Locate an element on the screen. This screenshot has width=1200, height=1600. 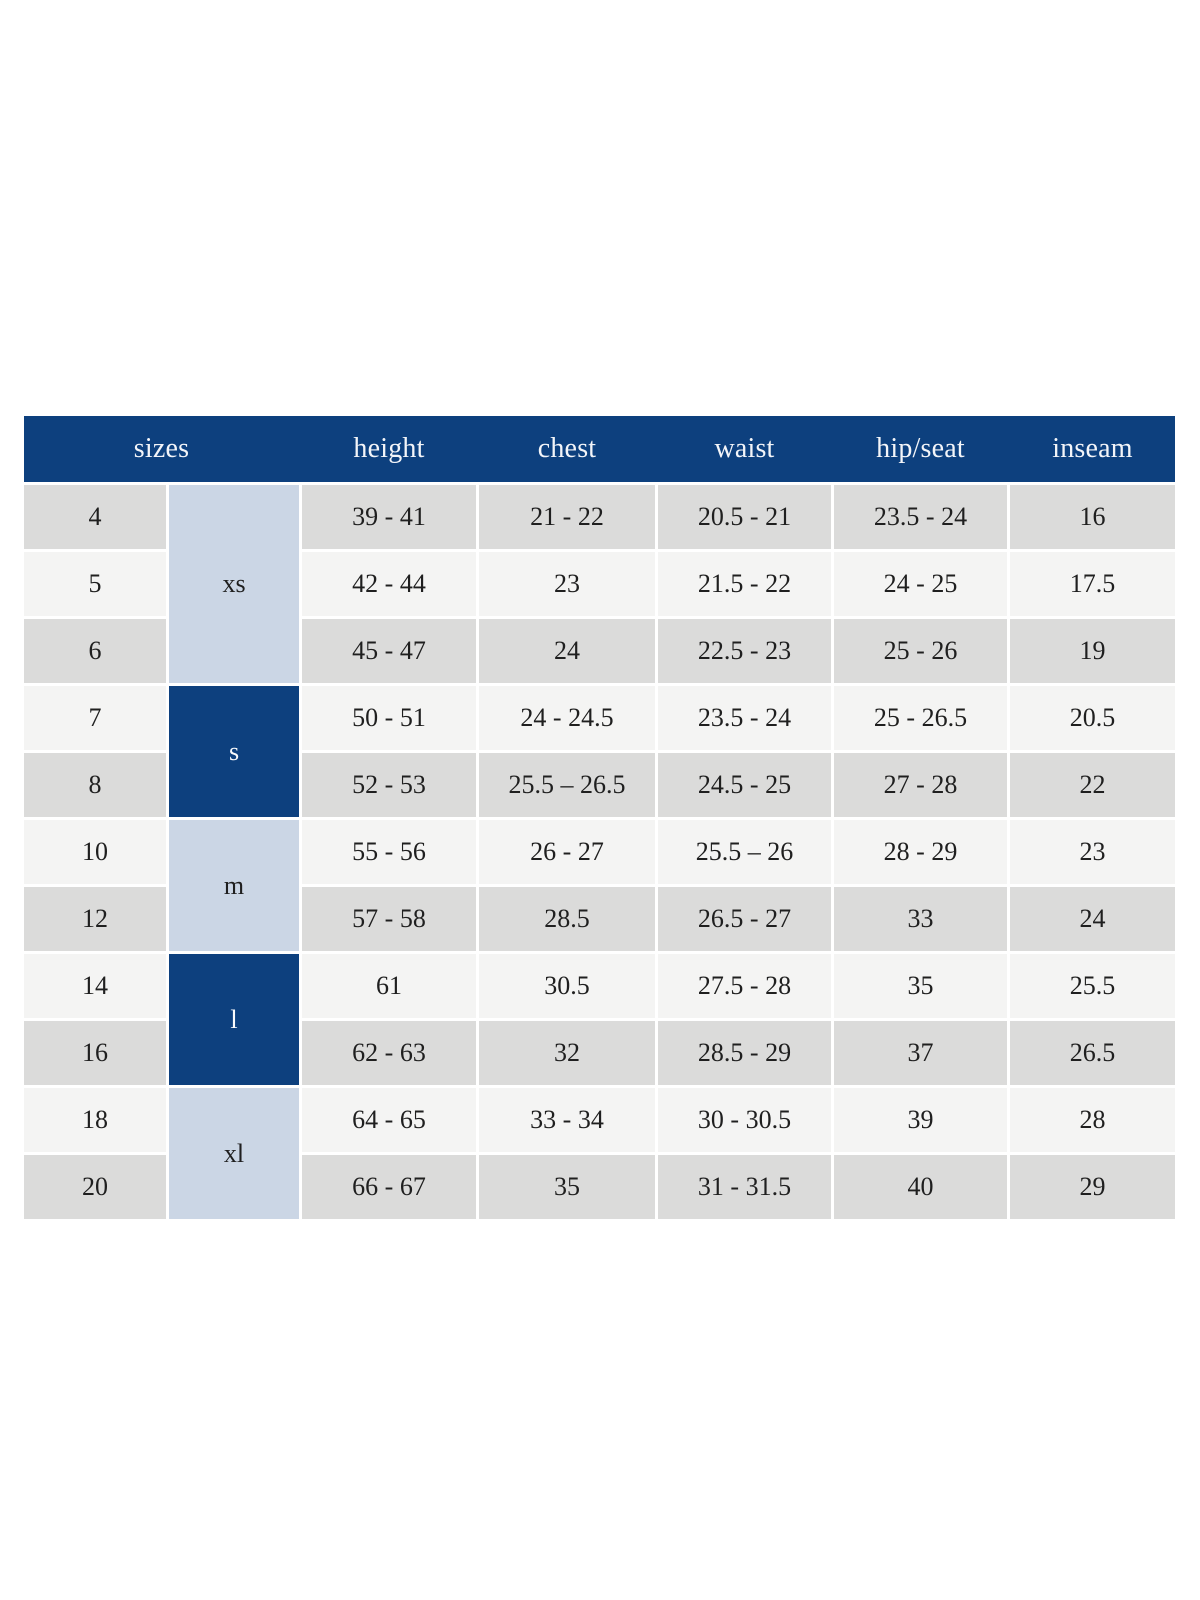
table-cell: 50 - 51 is located at coordinates (389, 718).